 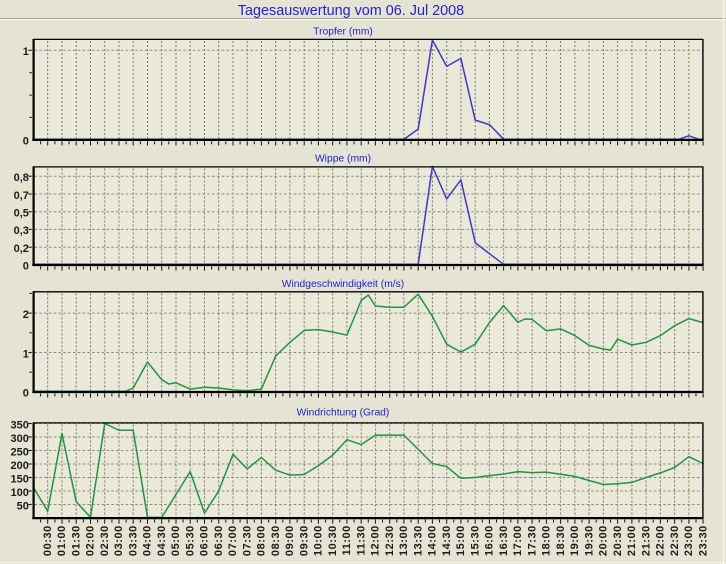 I want to click on svg-text: 11:30, so click(x=361, y=540).